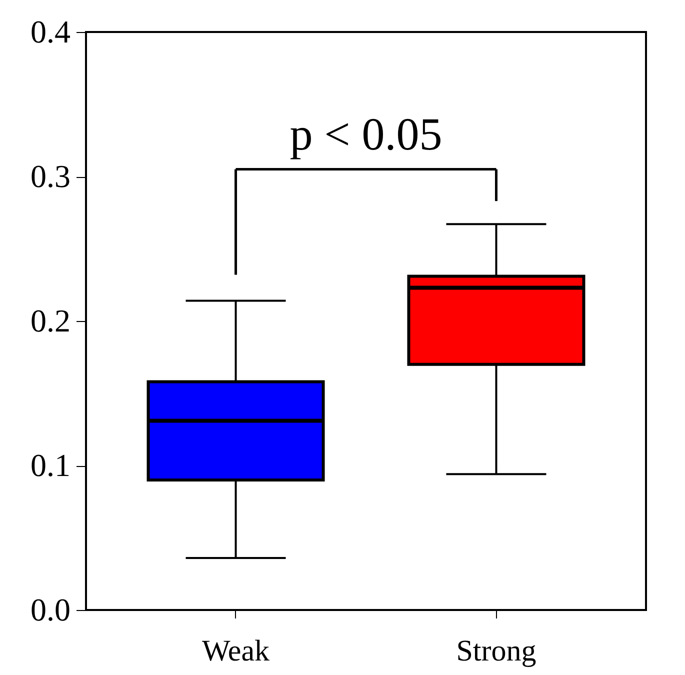 This screenshot has height=675, width=685. Describe the element at coordinates (236, 651) in the screenshot. I see `x-tick-label: Weak` at that location.